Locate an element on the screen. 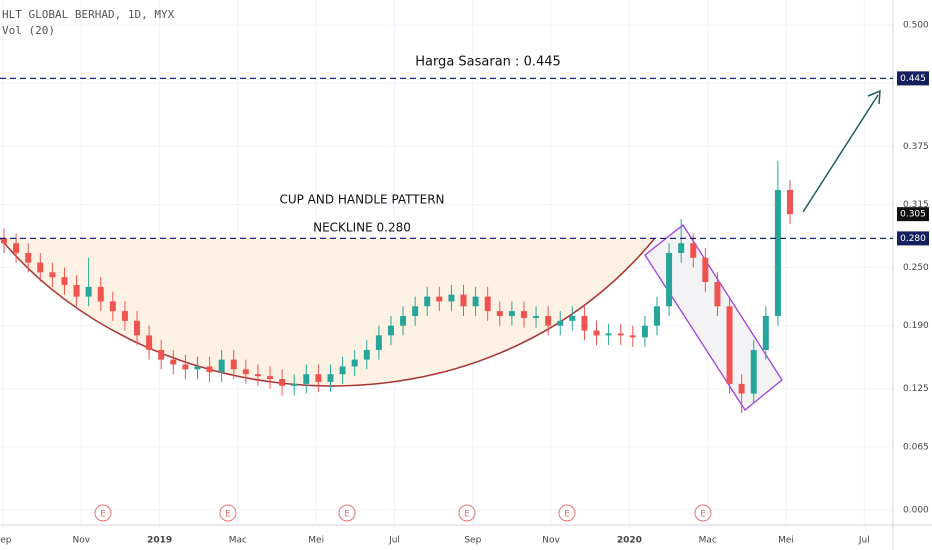  arrow-head is located at coordinates (874, 97).